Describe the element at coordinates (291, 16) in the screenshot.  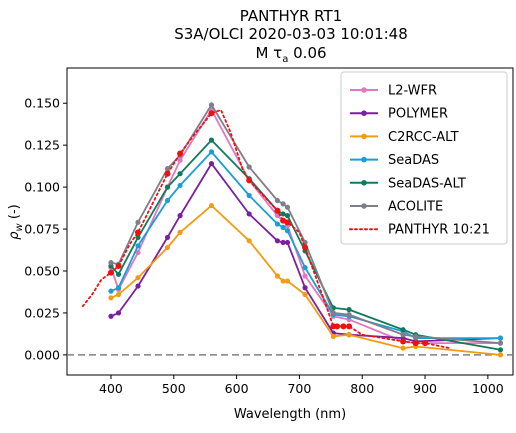
I see `chart-title-line-1: PANTHYR RT1` at that location.